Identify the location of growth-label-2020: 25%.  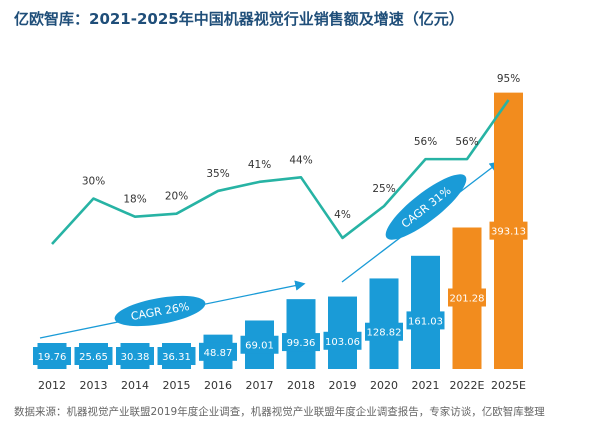
(383, 189).